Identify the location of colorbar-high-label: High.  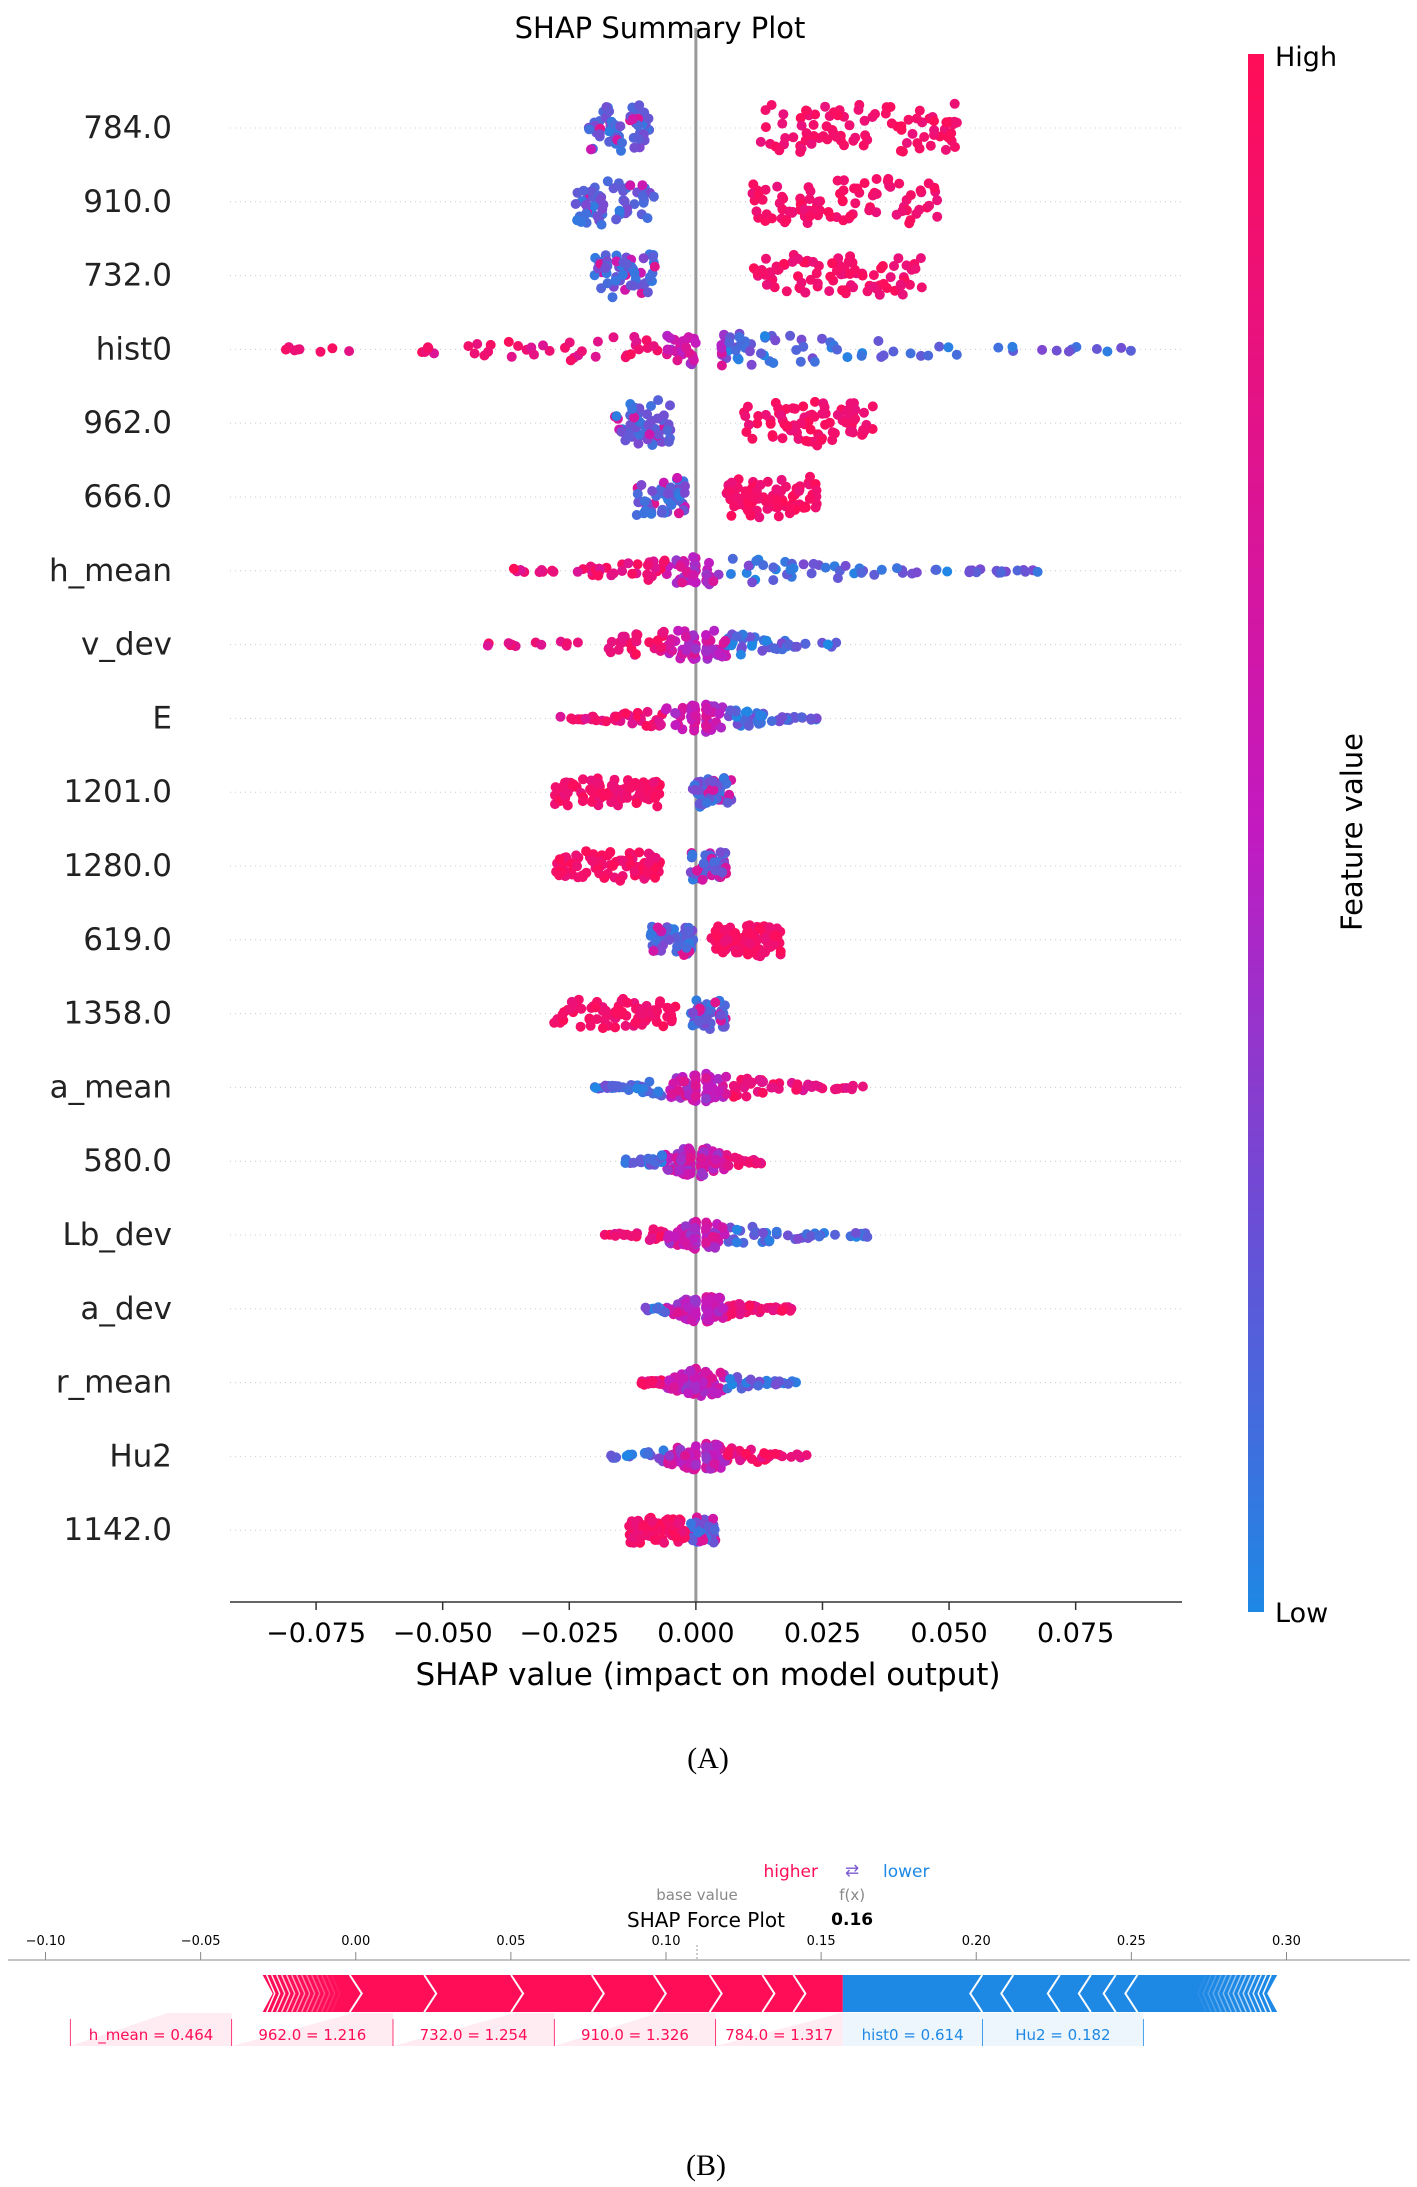
(1306, 57).